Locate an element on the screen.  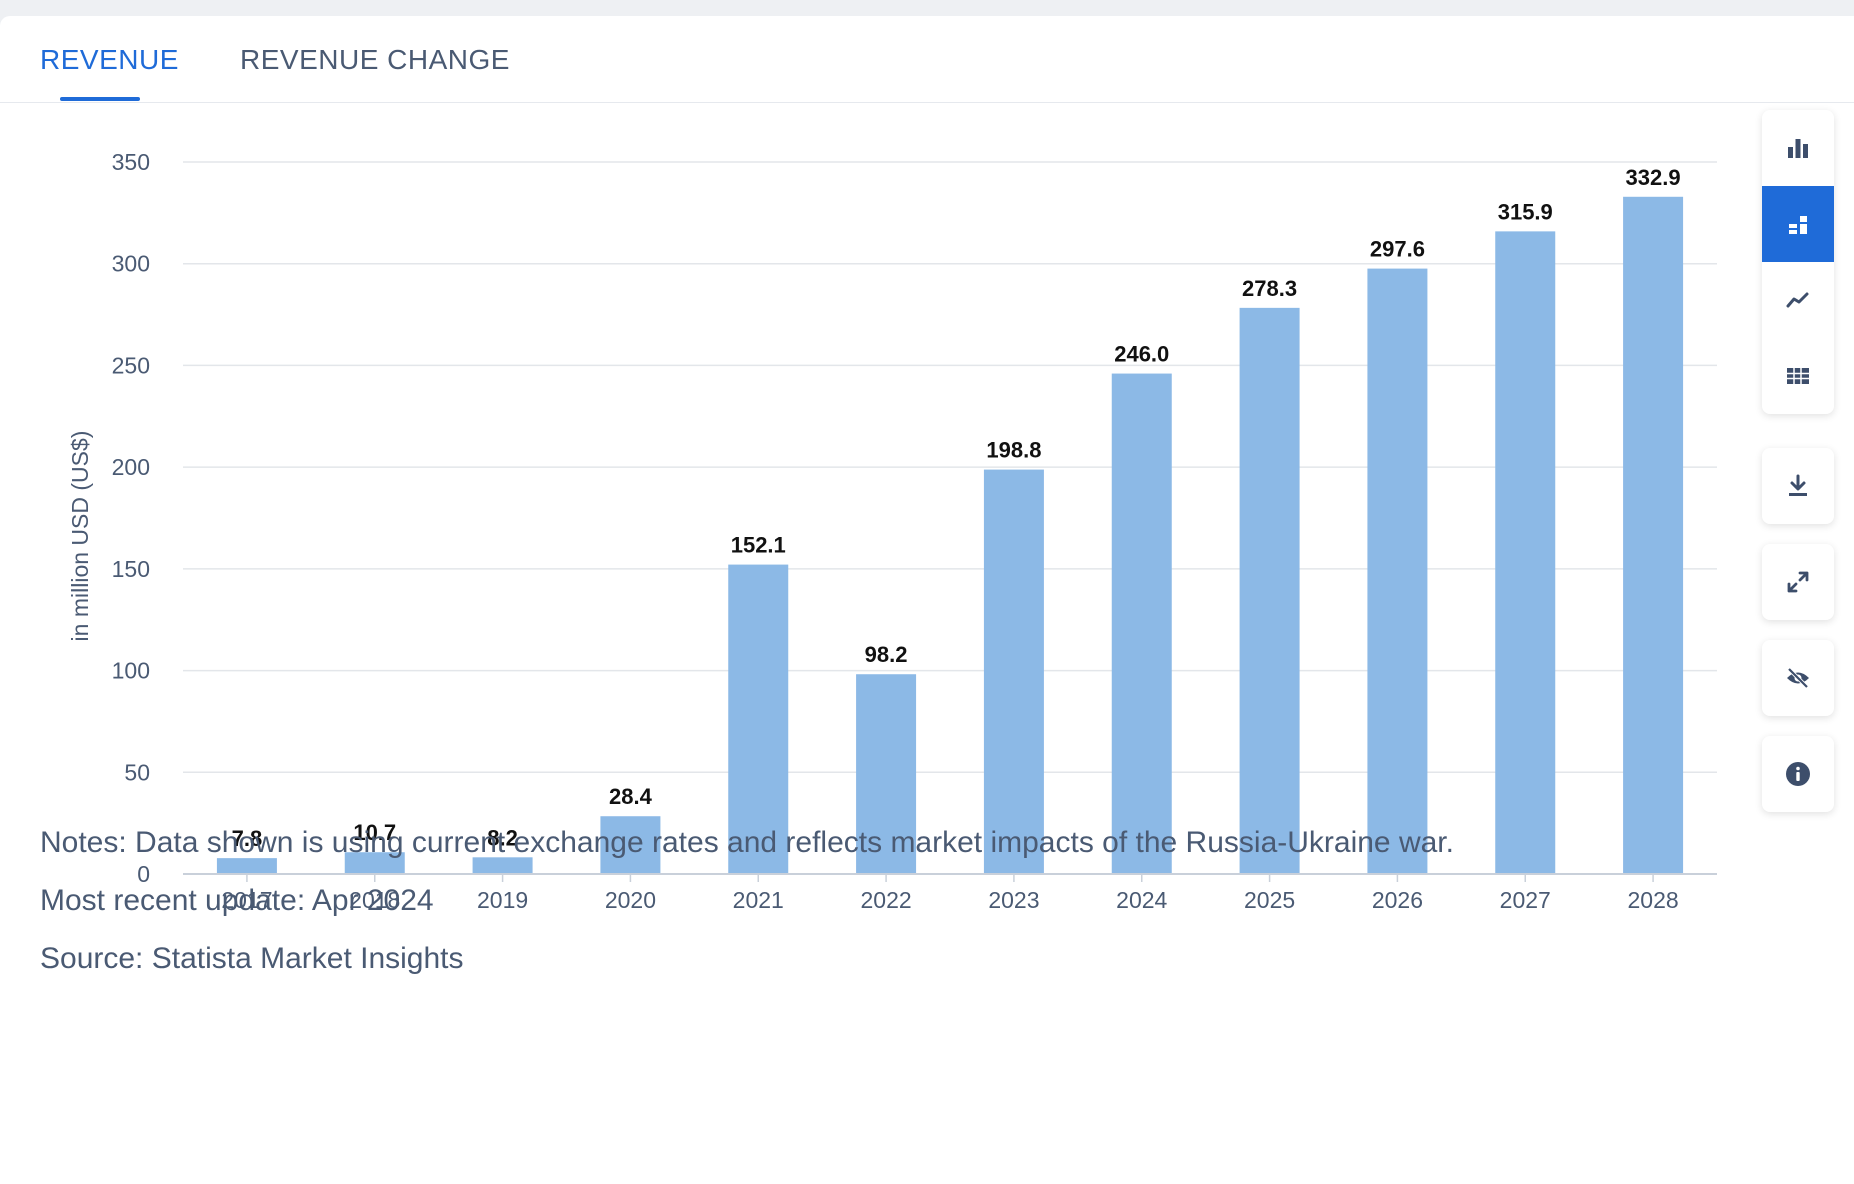
y-tick-label: 300 is located at coordinates (131, 264).